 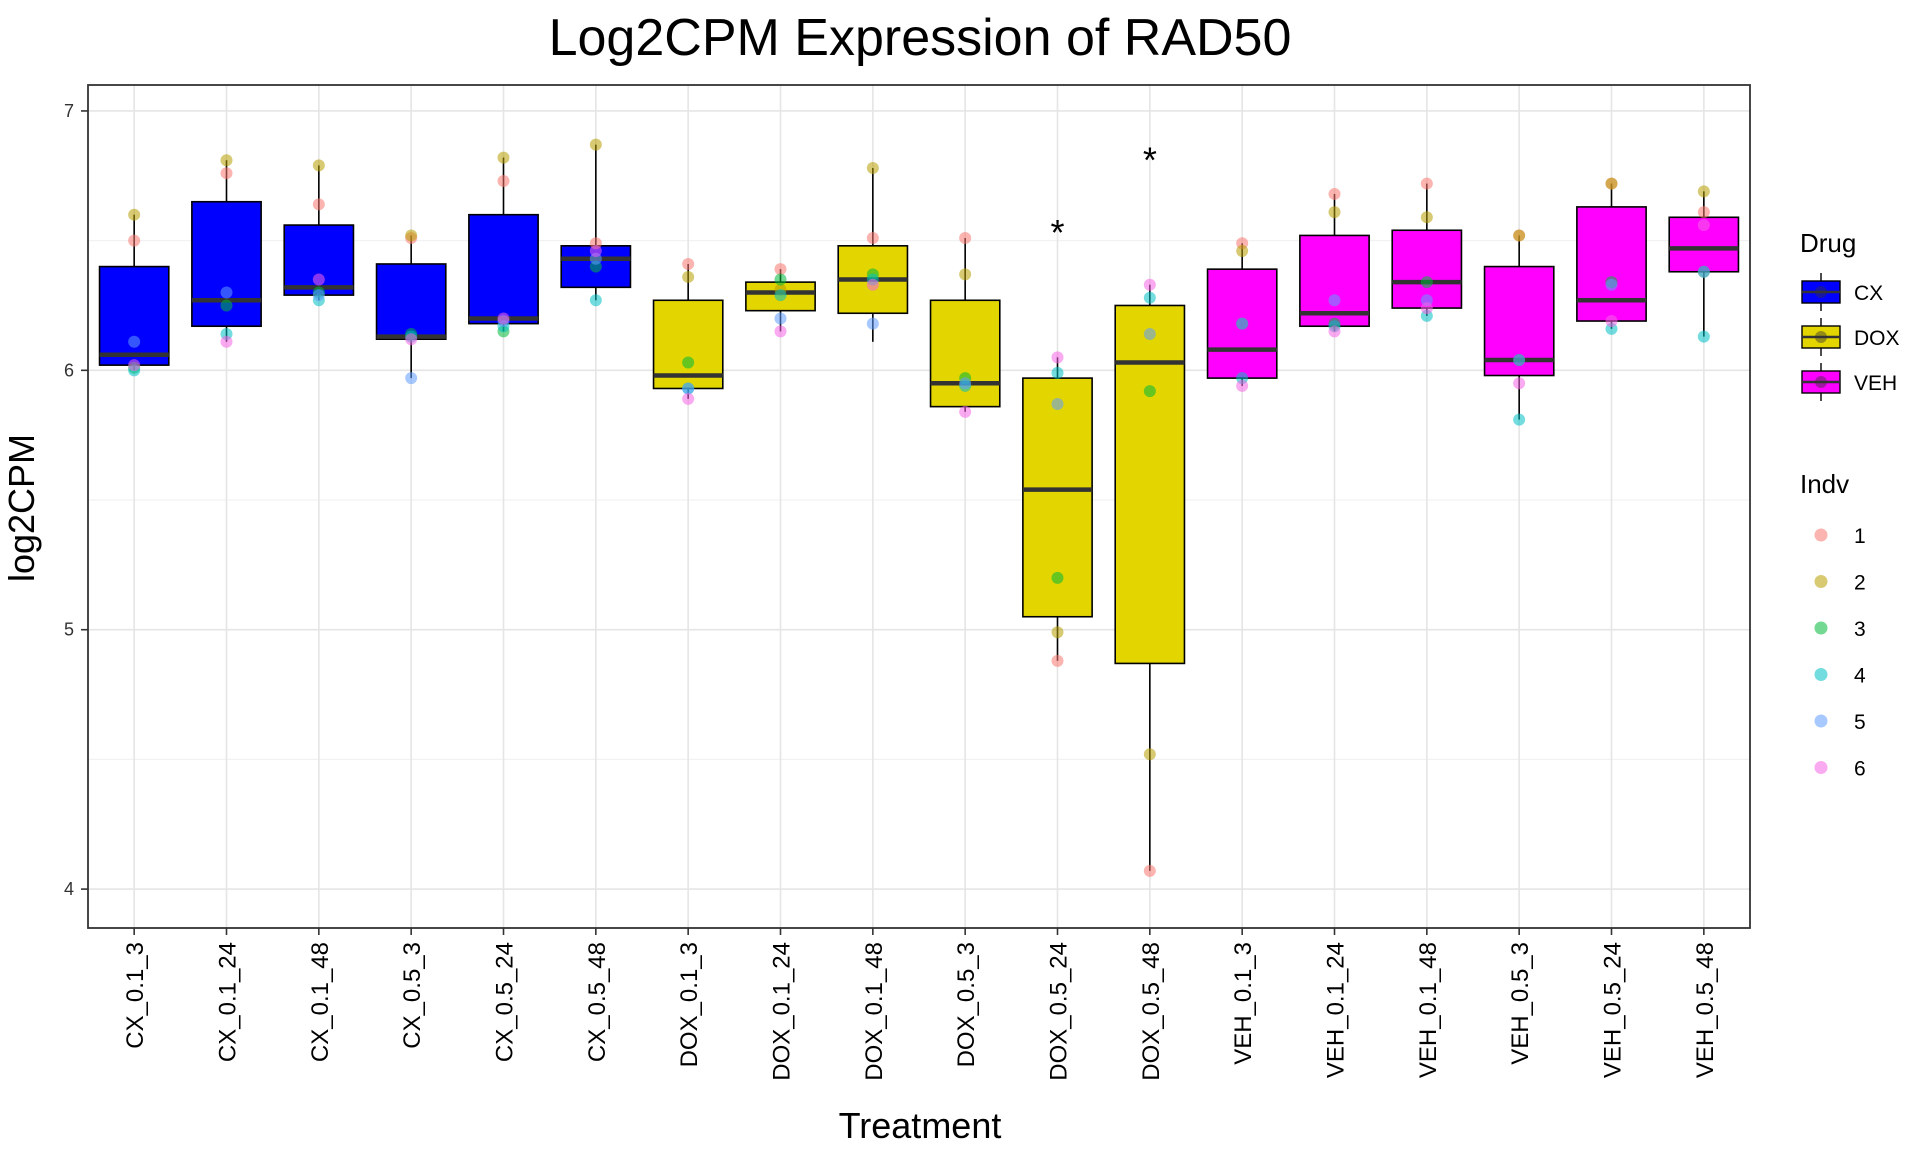 What do you see at coordinates (503, 269) in the screenshot?
I see `box-CX_0.5_24` at bounding box center [503, 269].